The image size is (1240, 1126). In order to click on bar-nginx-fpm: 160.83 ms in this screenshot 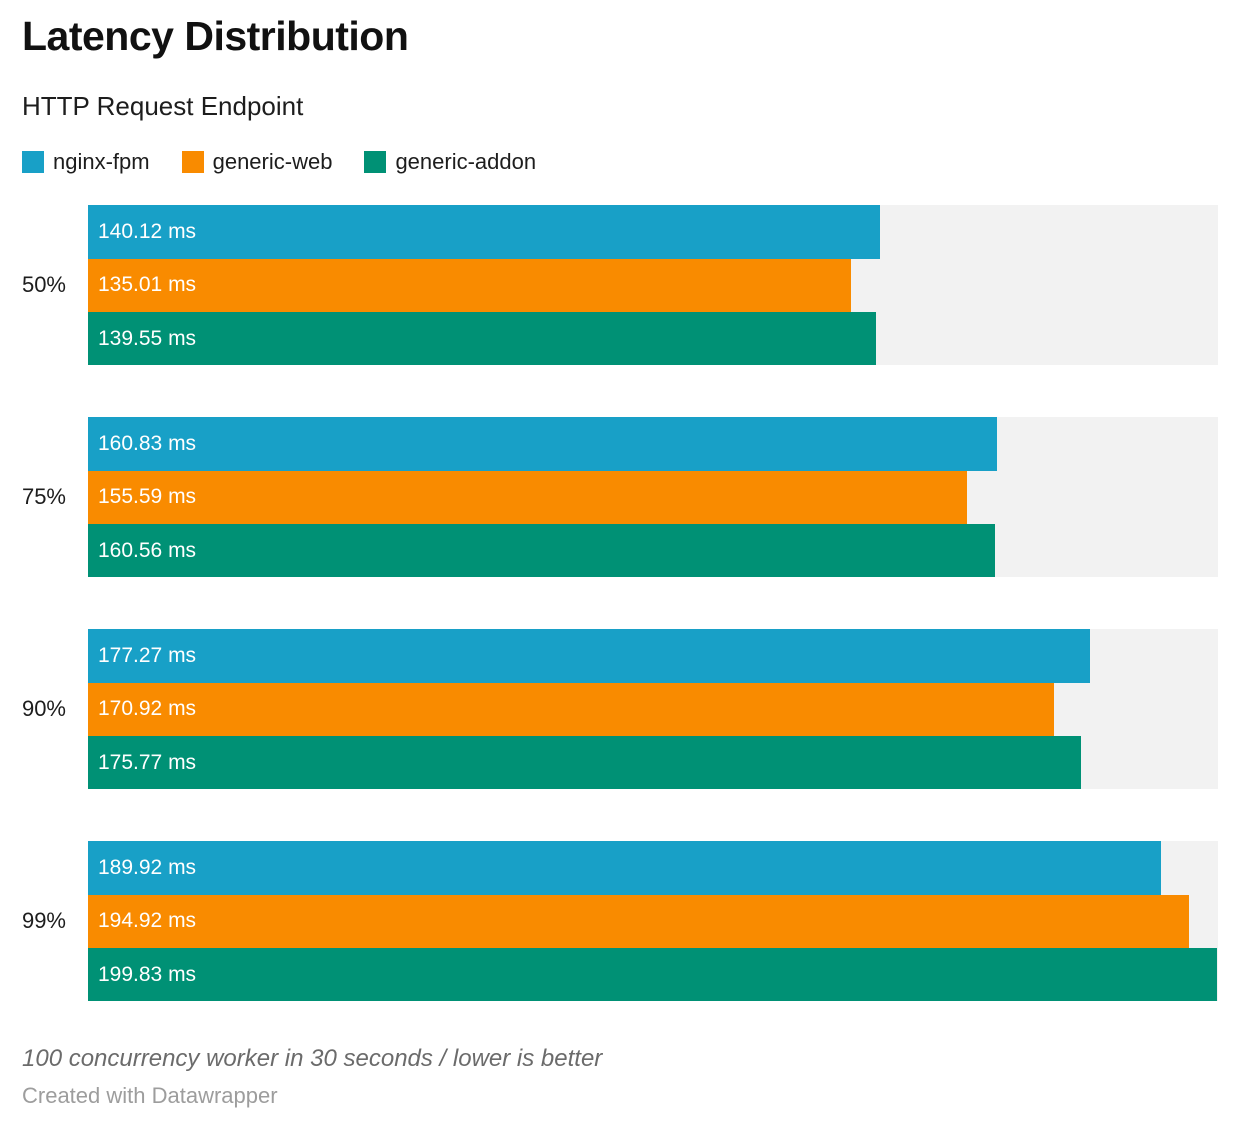, I will do `click(542, 444)`.